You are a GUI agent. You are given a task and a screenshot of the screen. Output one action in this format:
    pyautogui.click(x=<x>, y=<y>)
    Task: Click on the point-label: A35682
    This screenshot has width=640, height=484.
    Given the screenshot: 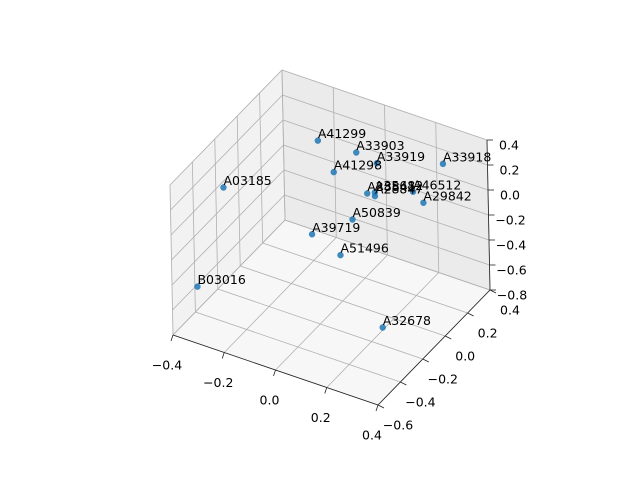 What is the action you would take?
    pyautogui.click(x=399, y=185)
    